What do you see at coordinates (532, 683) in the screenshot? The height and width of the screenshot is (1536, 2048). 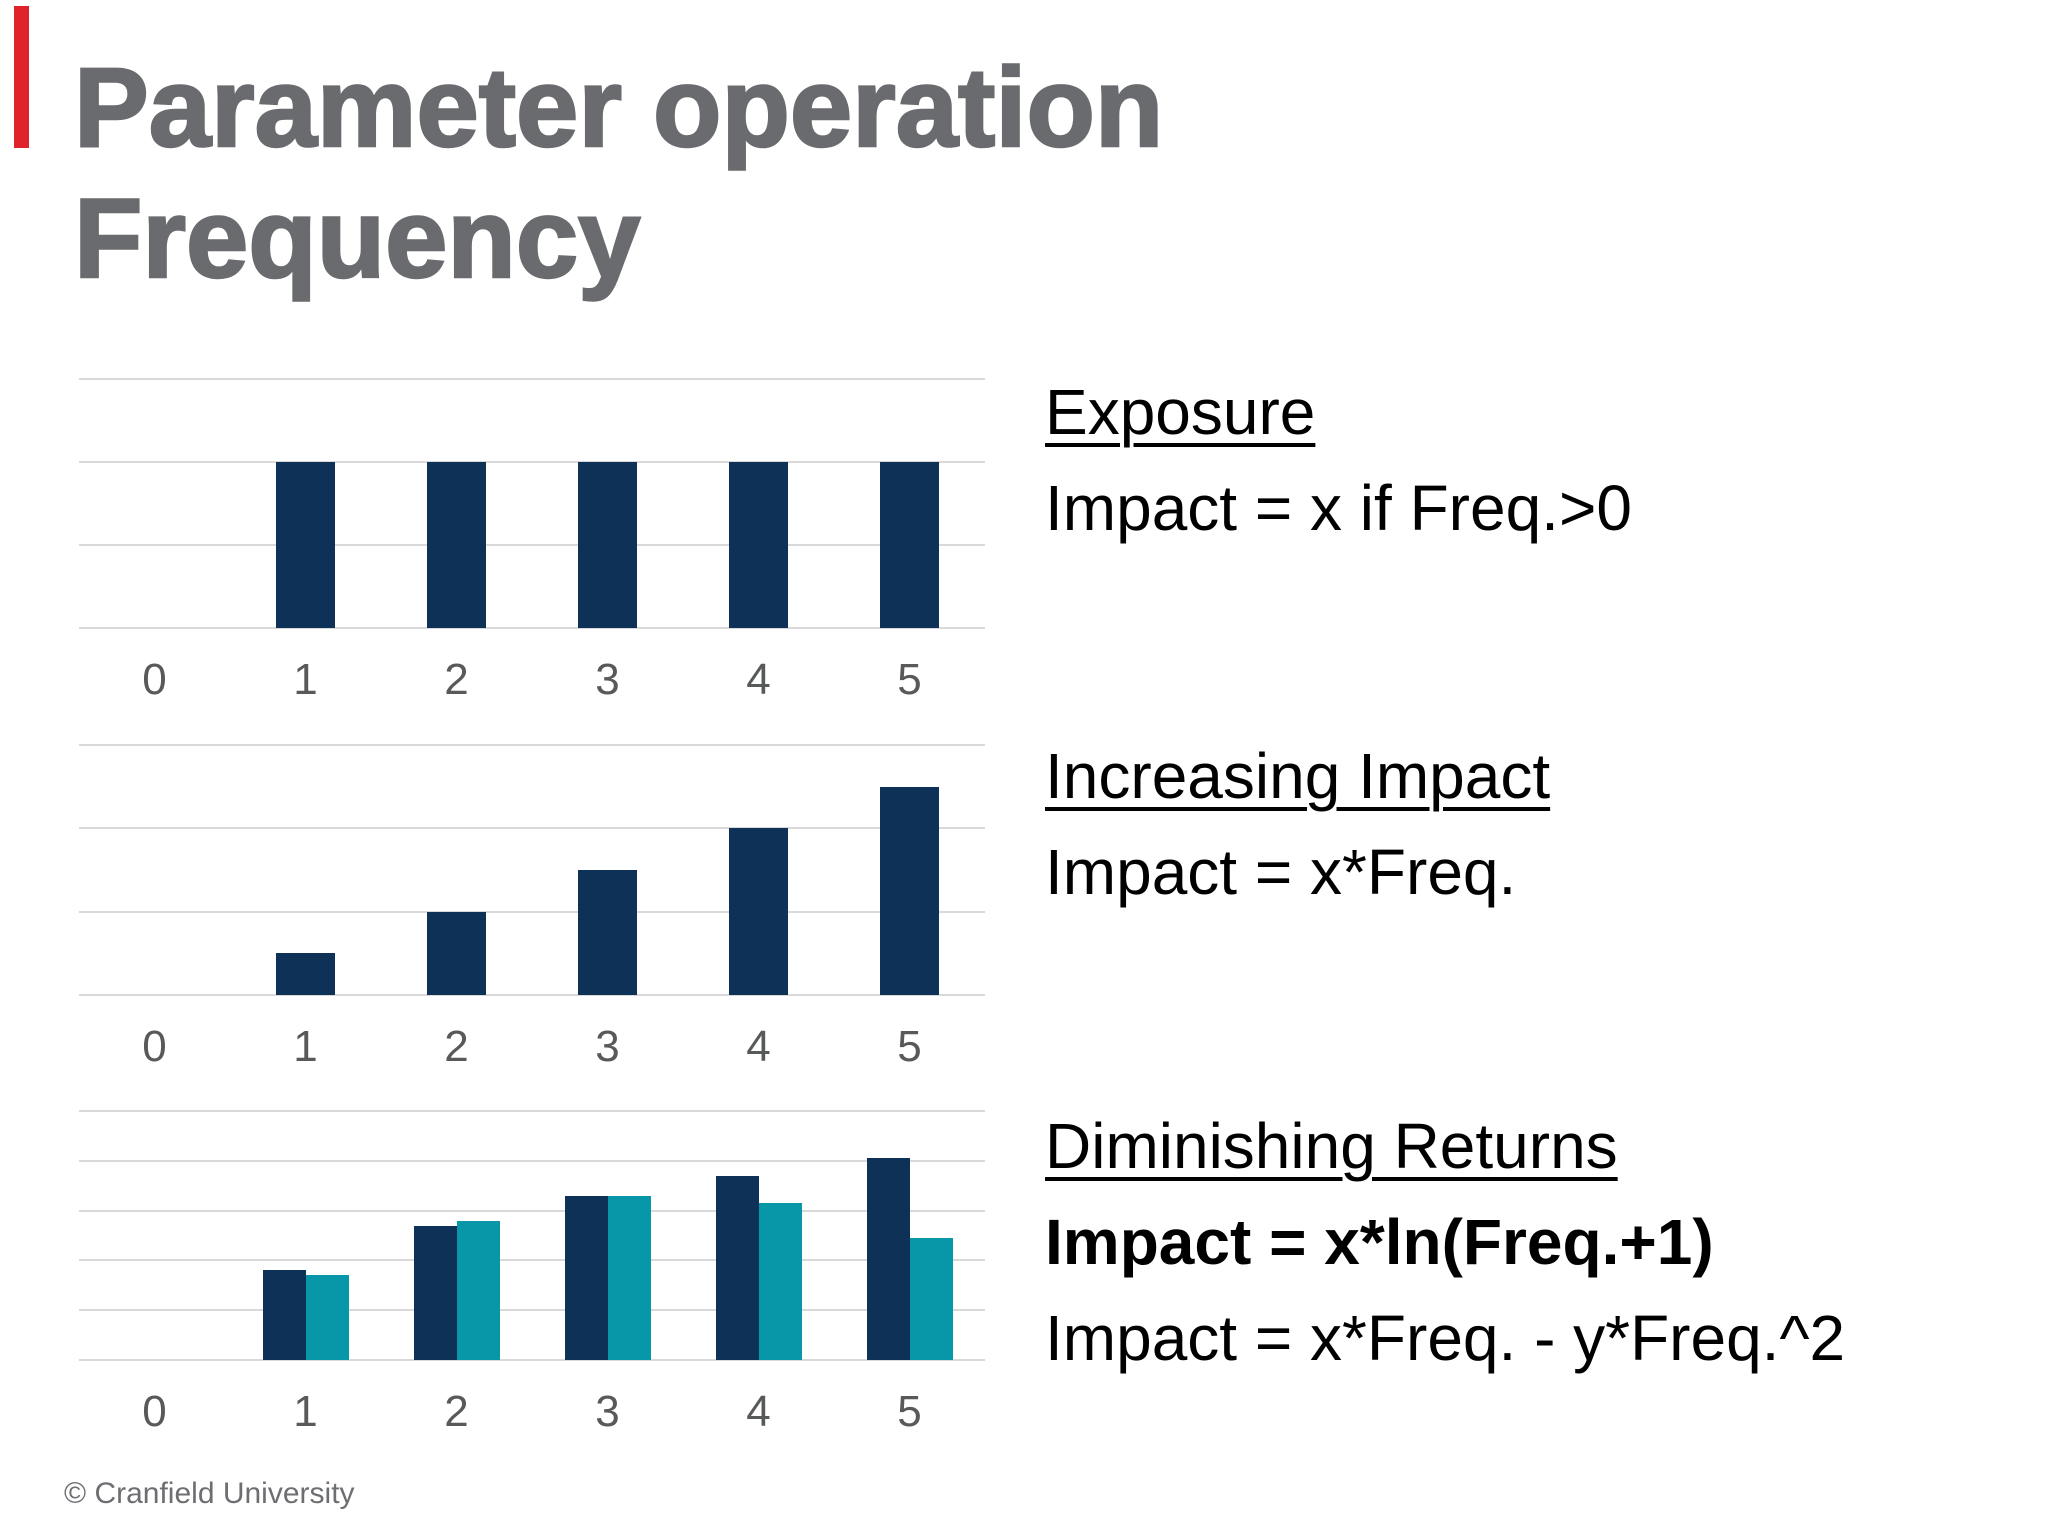 I see `chart-exposure-x-axis: 0 1 2 3 4 5` at bounding box center [532, 683].